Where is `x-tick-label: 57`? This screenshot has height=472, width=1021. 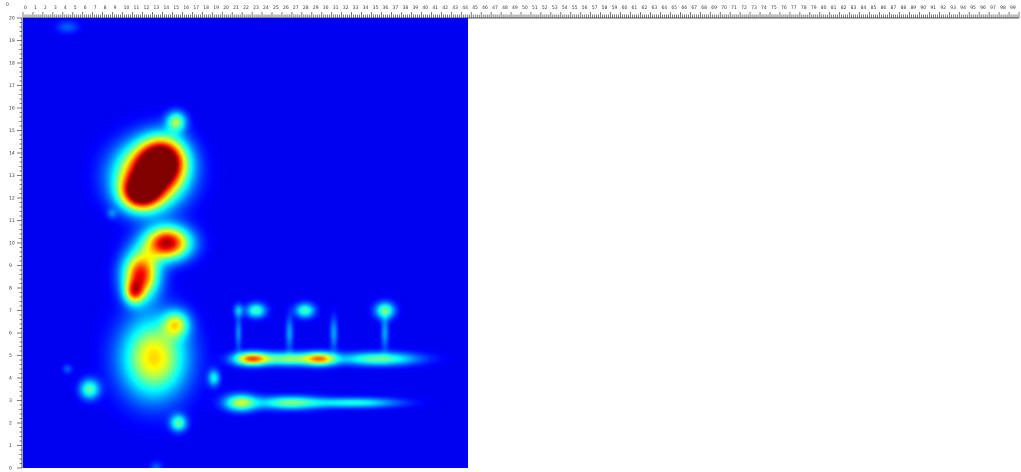 x-tick-label: 57 is located at coordinates (595, 8).